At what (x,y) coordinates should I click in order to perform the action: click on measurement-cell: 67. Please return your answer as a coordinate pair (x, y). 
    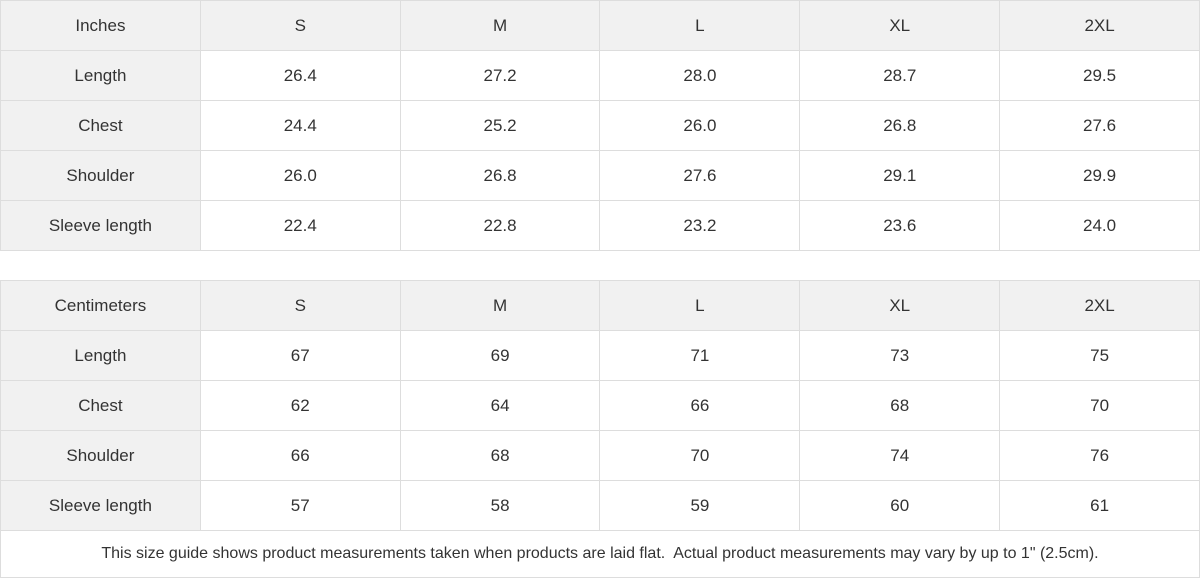
    Looking at the image, I should click on (300, 356).